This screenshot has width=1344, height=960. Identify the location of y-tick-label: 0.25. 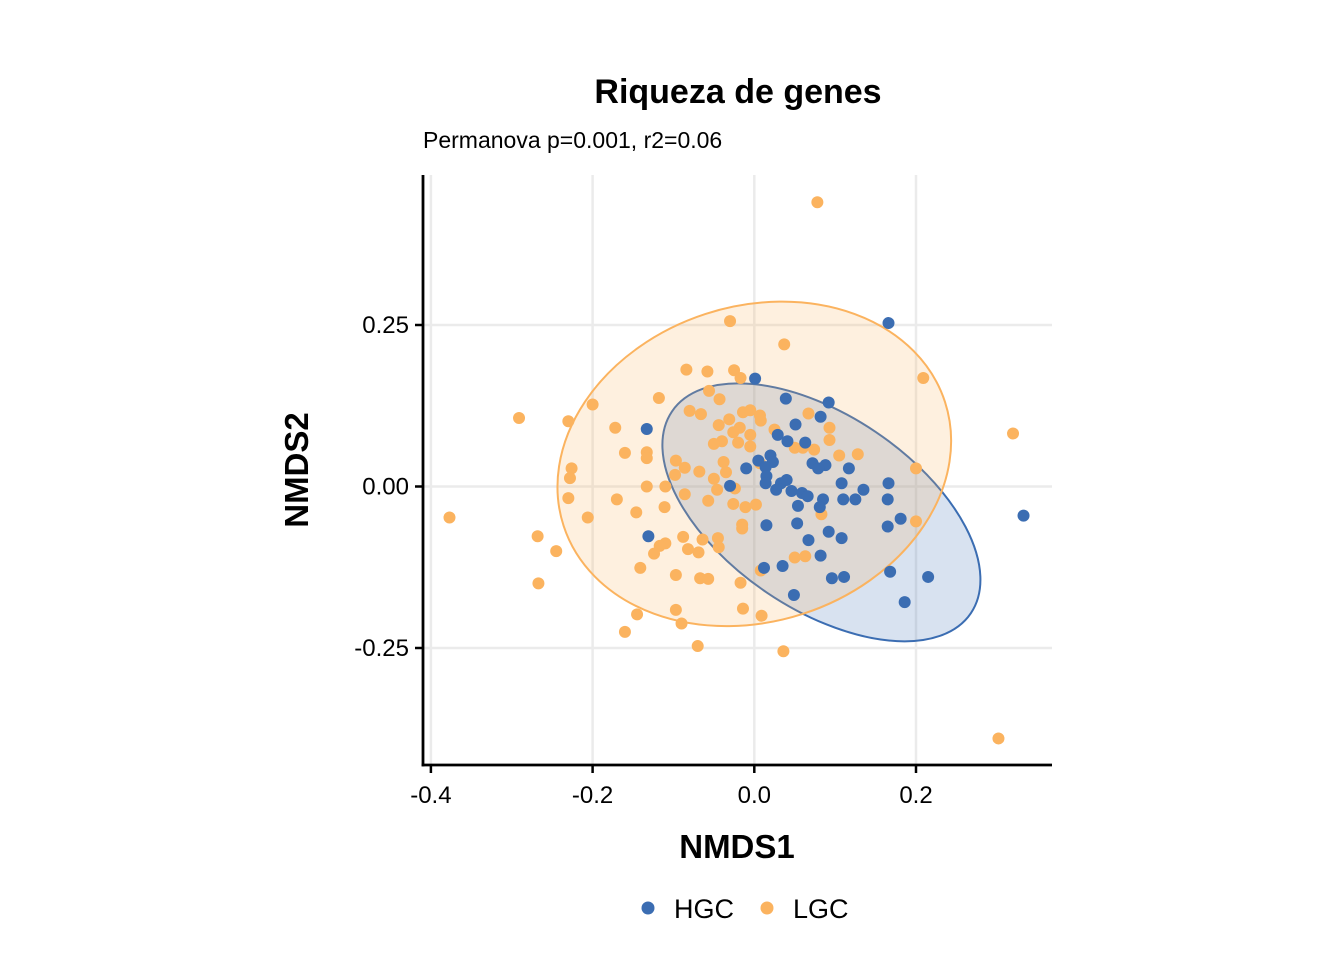
(385, 325).